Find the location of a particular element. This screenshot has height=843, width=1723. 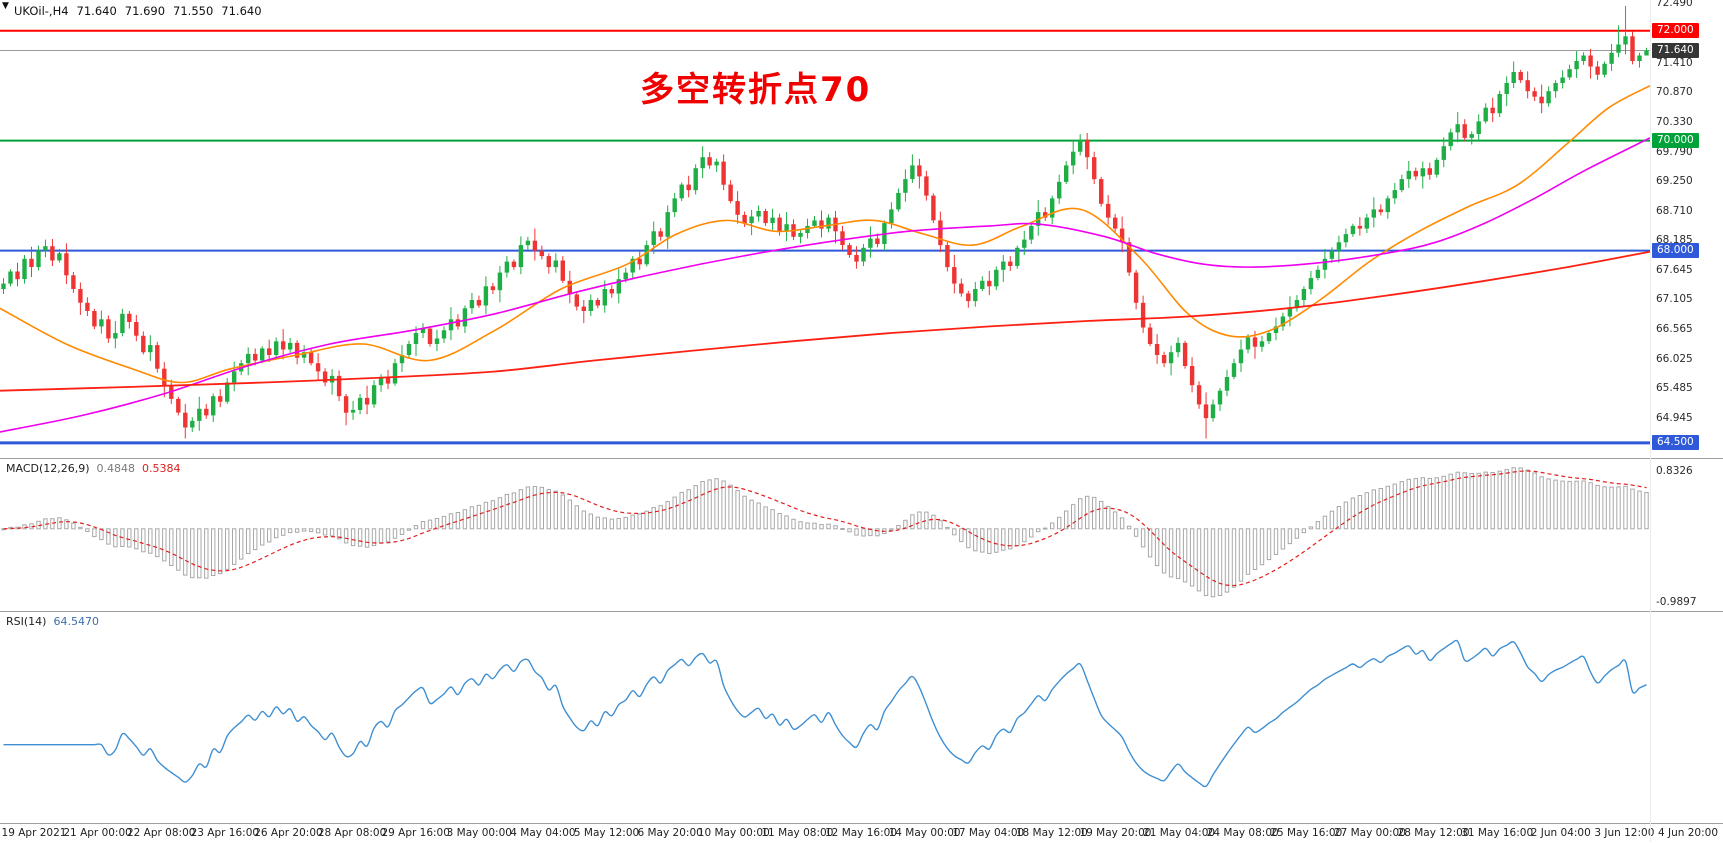

price-badge: 72.000 is located at coordinates (1675, 31).